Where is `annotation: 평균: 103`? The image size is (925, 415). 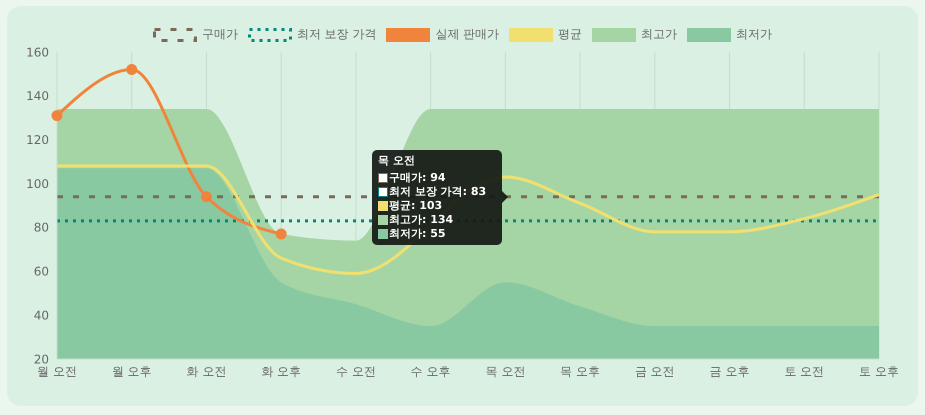 annotation: 평균: 103 is located at coordinates (415, 206).